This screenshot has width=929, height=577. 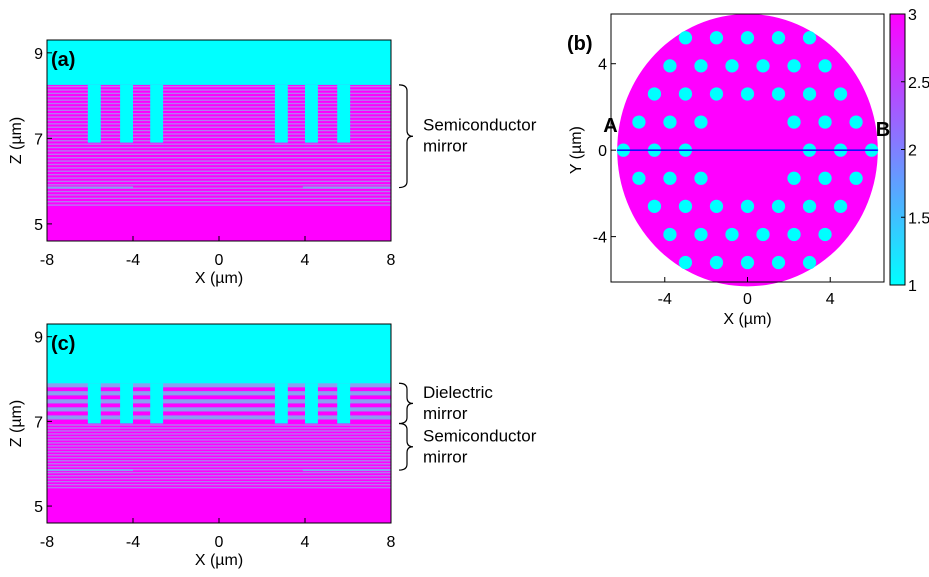 What do you see at coordinates (830, 299) in the screenshot?
I see `x-tick-label: 4` at bounding box center [830, 299].